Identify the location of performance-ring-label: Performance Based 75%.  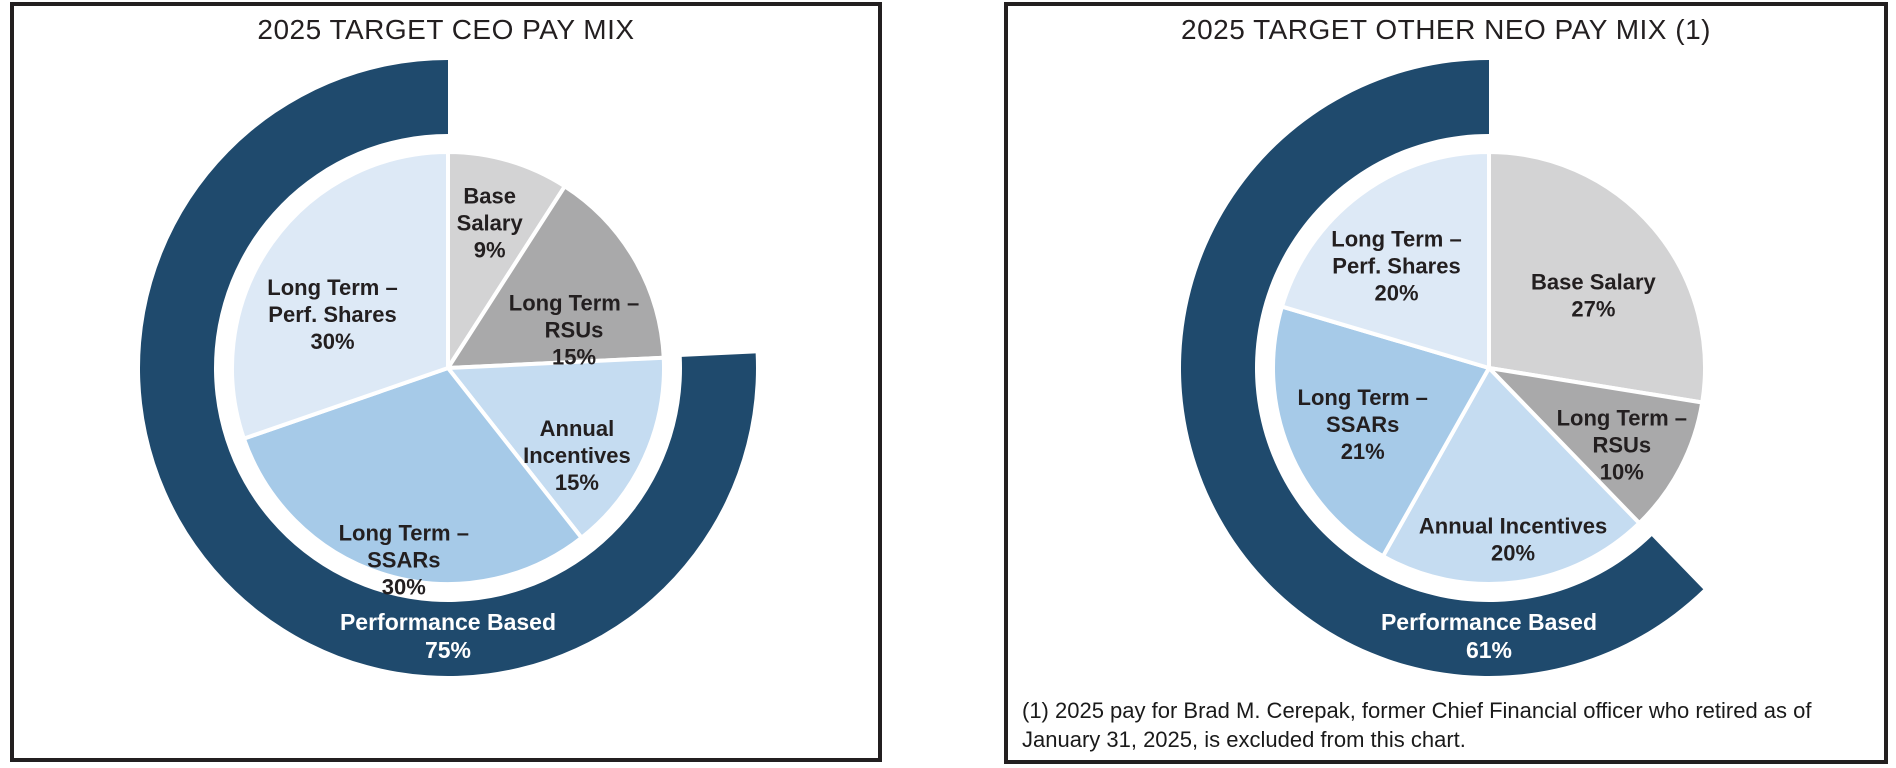
(448, 636).